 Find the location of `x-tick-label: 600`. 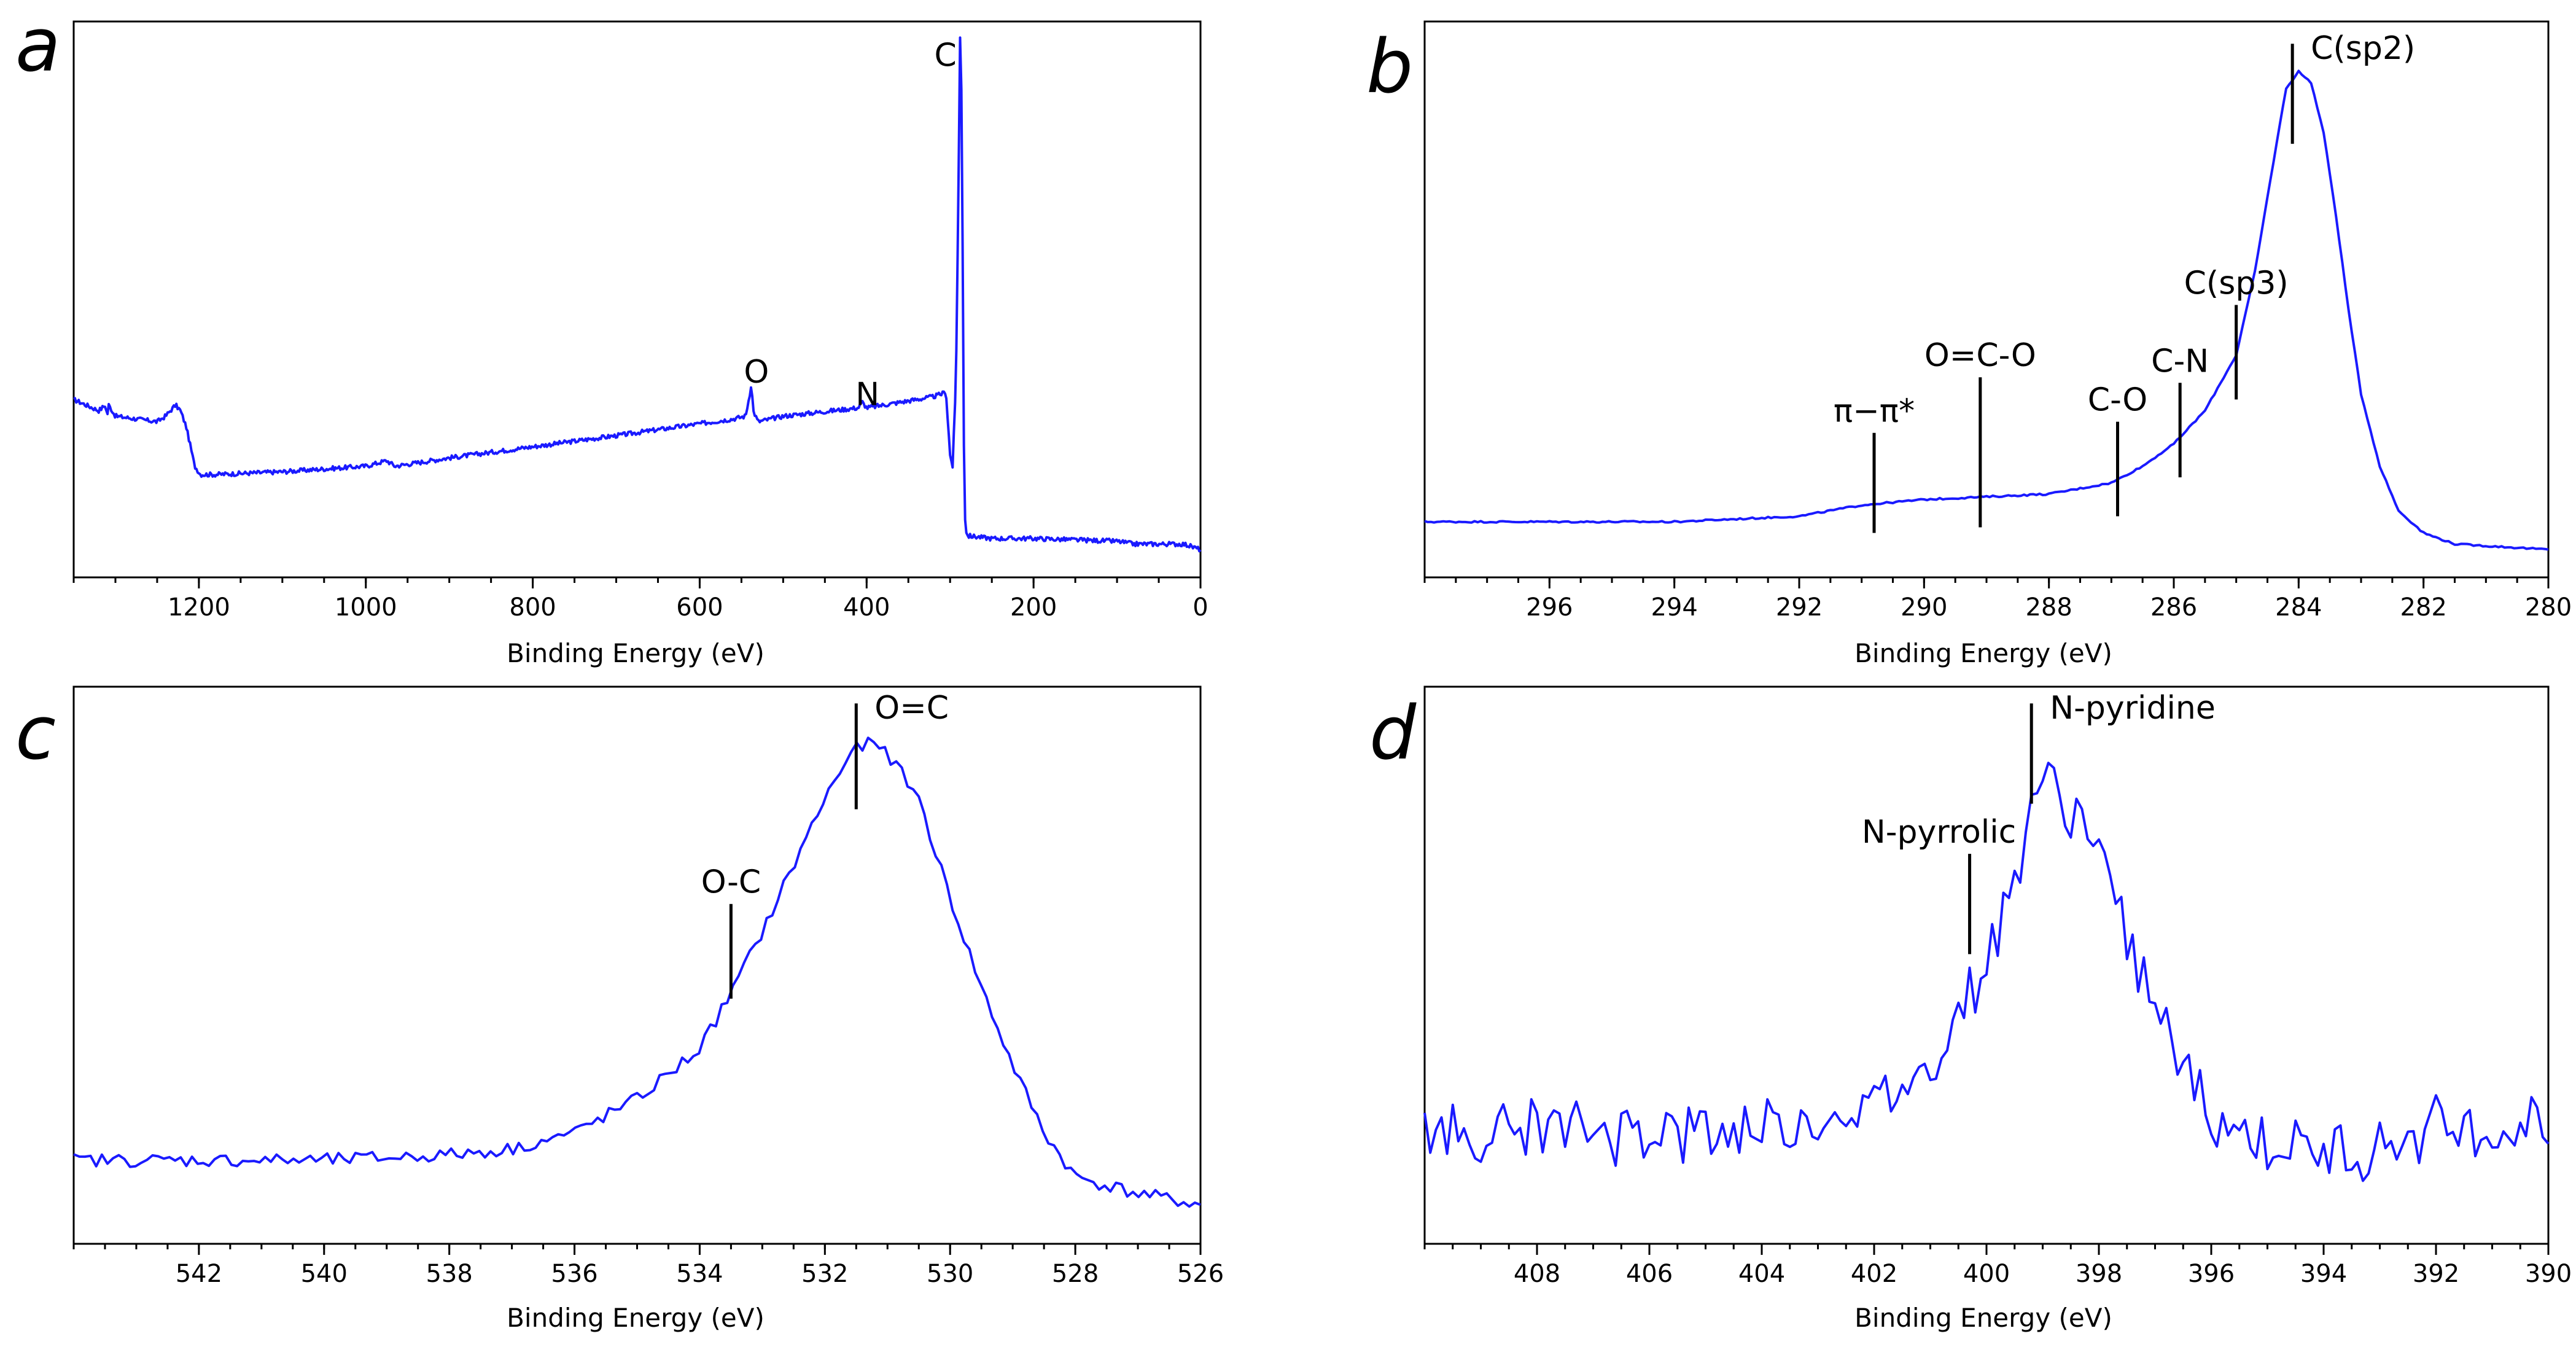

x-tick-label: 600 is located at coordinates (699, 607).